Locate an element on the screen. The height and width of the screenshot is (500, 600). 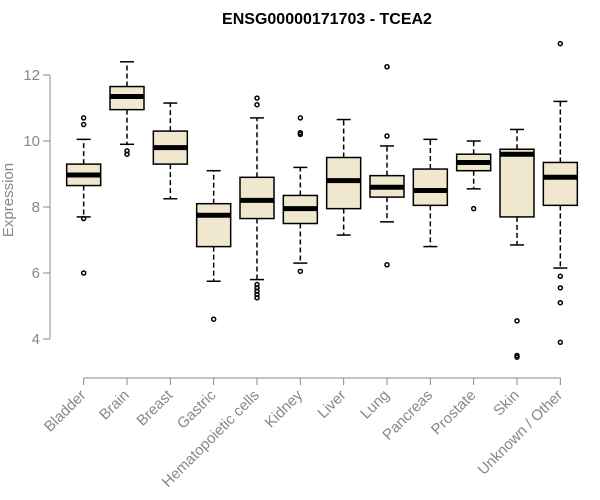
x-tick-label: Kidney is located at coordinates (284, 408).